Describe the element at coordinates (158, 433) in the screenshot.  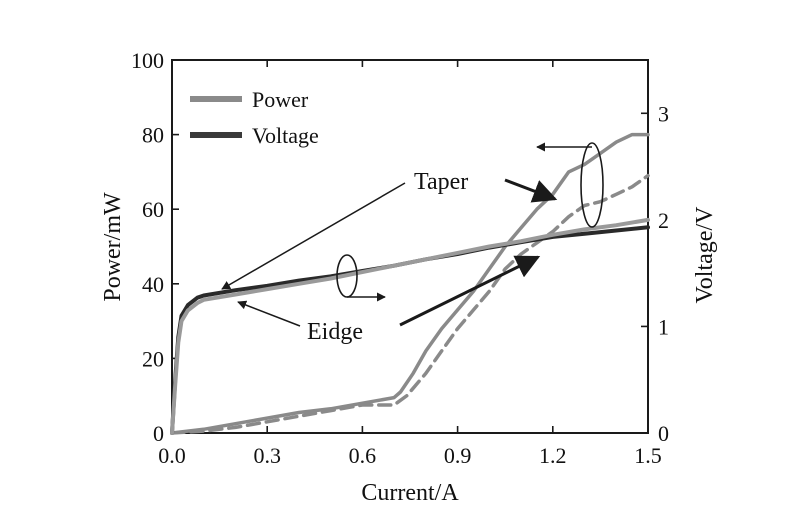
I see `y-tick-label: 0` at that location.